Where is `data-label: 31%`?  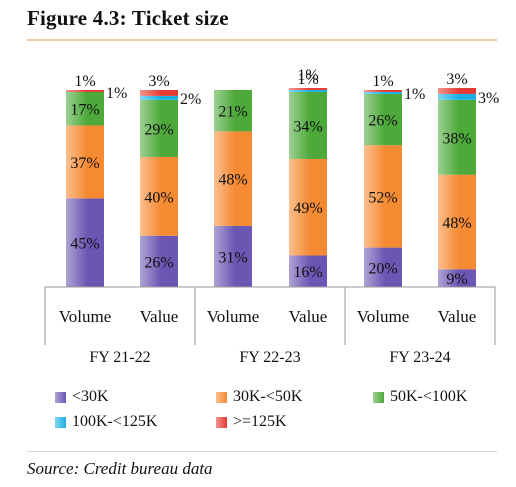 data-label: 31% is located at coordinates (232, 257).